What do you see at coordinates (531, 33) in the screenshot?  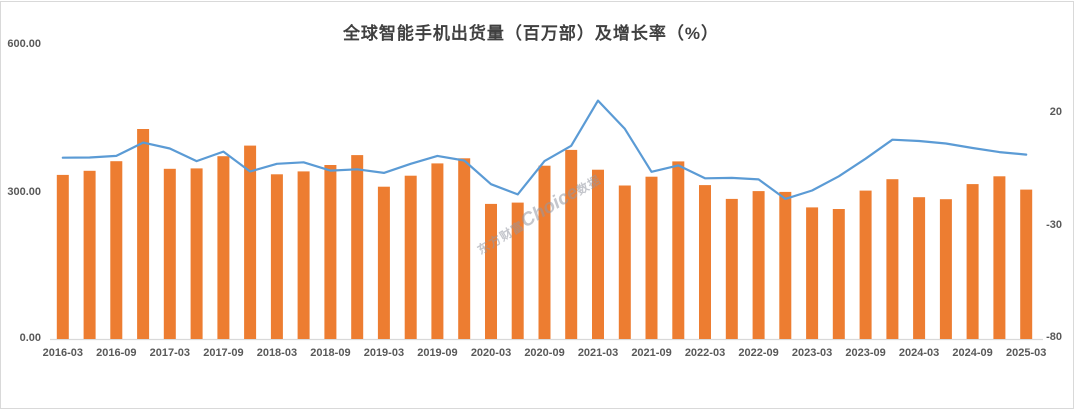 I see `chart-title: 全球智能手机出货量（百万部）及增长率（%）` at bounding box center [531, 33].